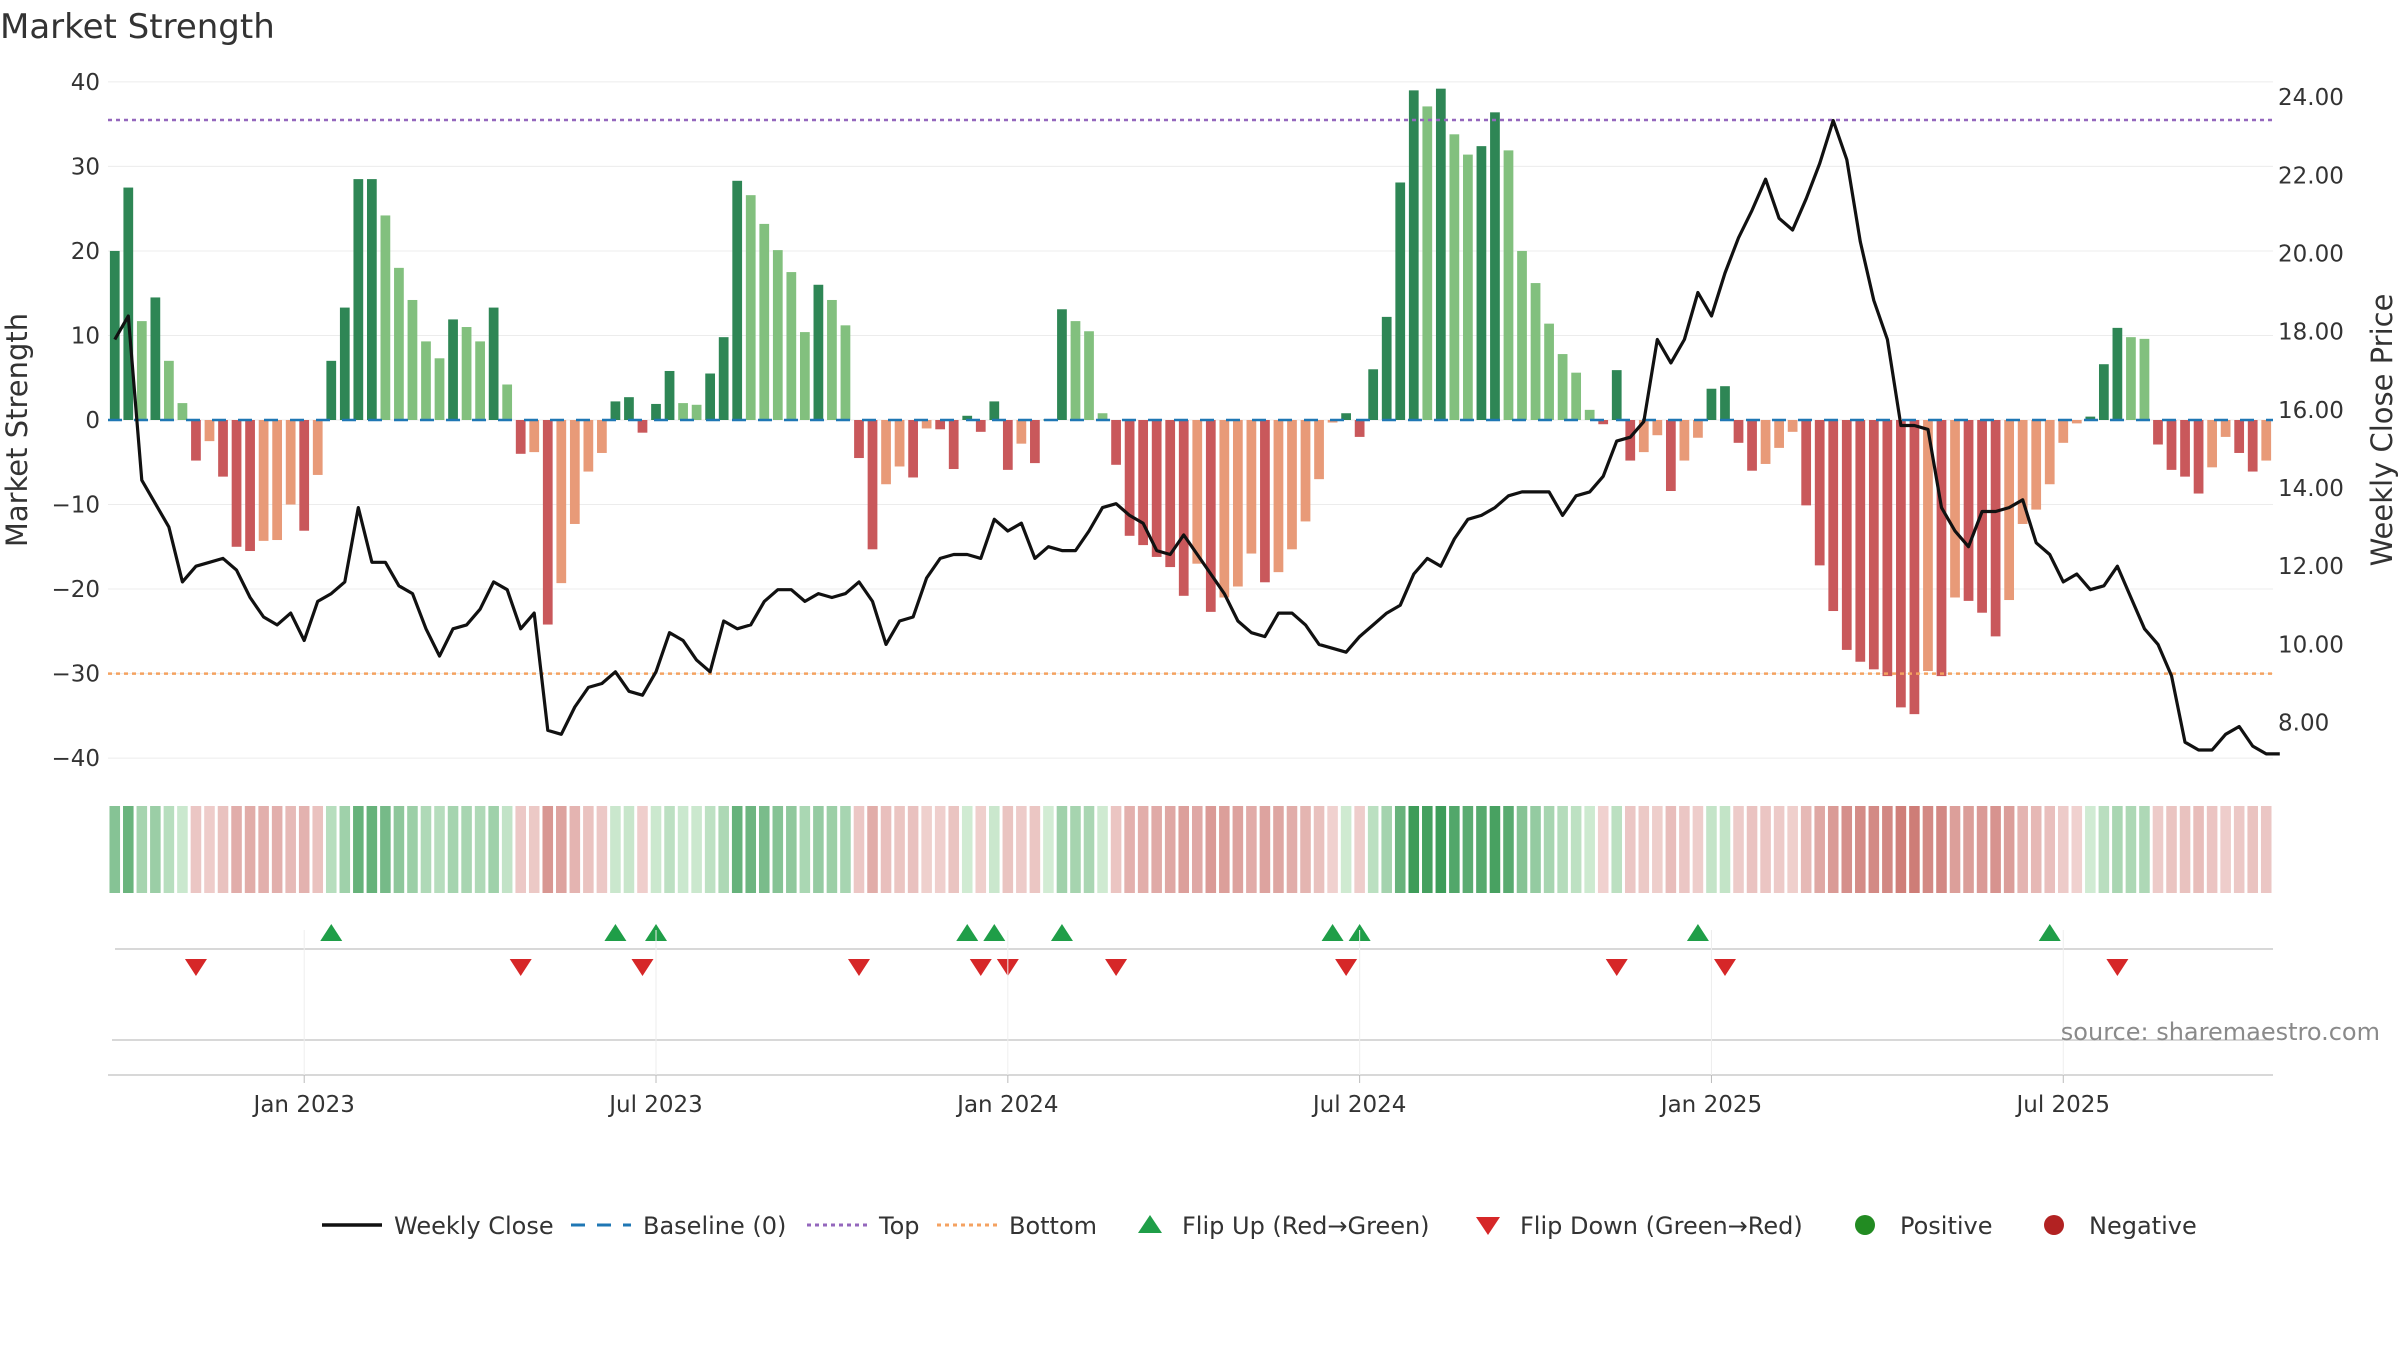  What do you see at coordinates (75, 506) in the screenshot?
I see `left-tick-label: −10` at bounding box center [75, 506].